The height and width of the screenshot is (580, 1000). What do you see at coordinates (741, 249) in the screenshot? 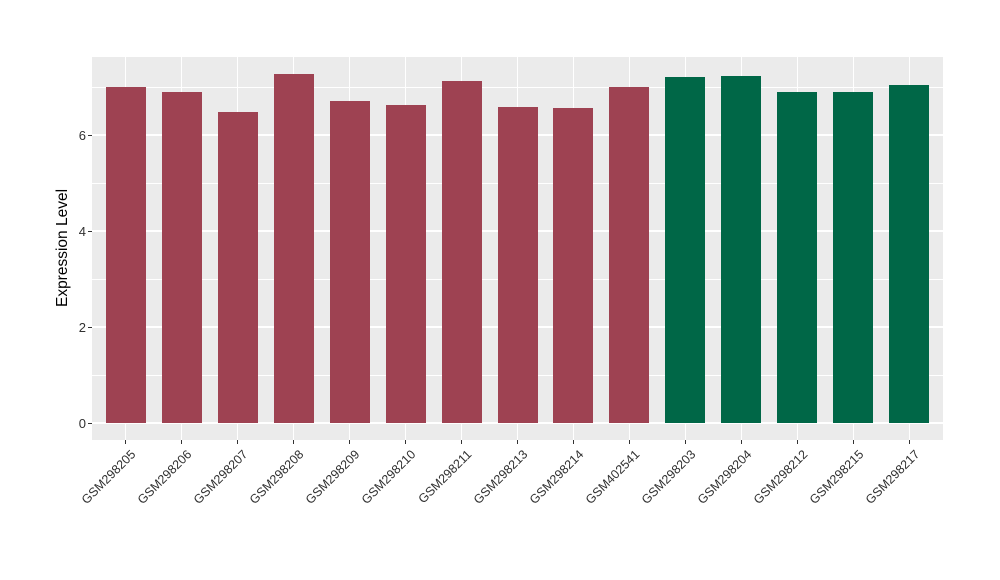
I see `bar-GSM298204` at bounding box center [741, 249].